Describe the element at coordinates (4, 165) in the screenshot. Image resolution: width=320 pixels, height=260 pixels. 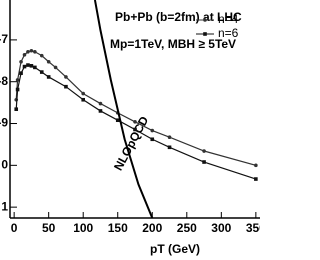
I see `y-tick-label: 0` at that location.